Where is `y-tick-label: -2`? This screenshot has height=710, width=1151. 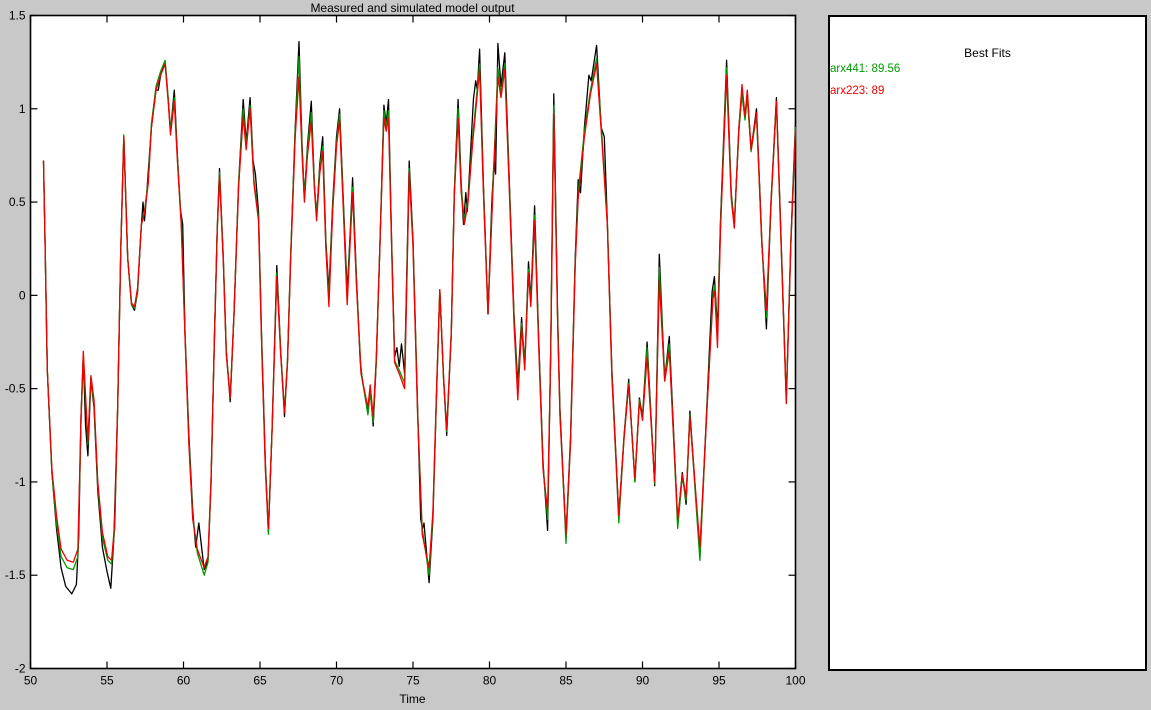 y-tick-label: -2 is located at coordinates (20, 669).